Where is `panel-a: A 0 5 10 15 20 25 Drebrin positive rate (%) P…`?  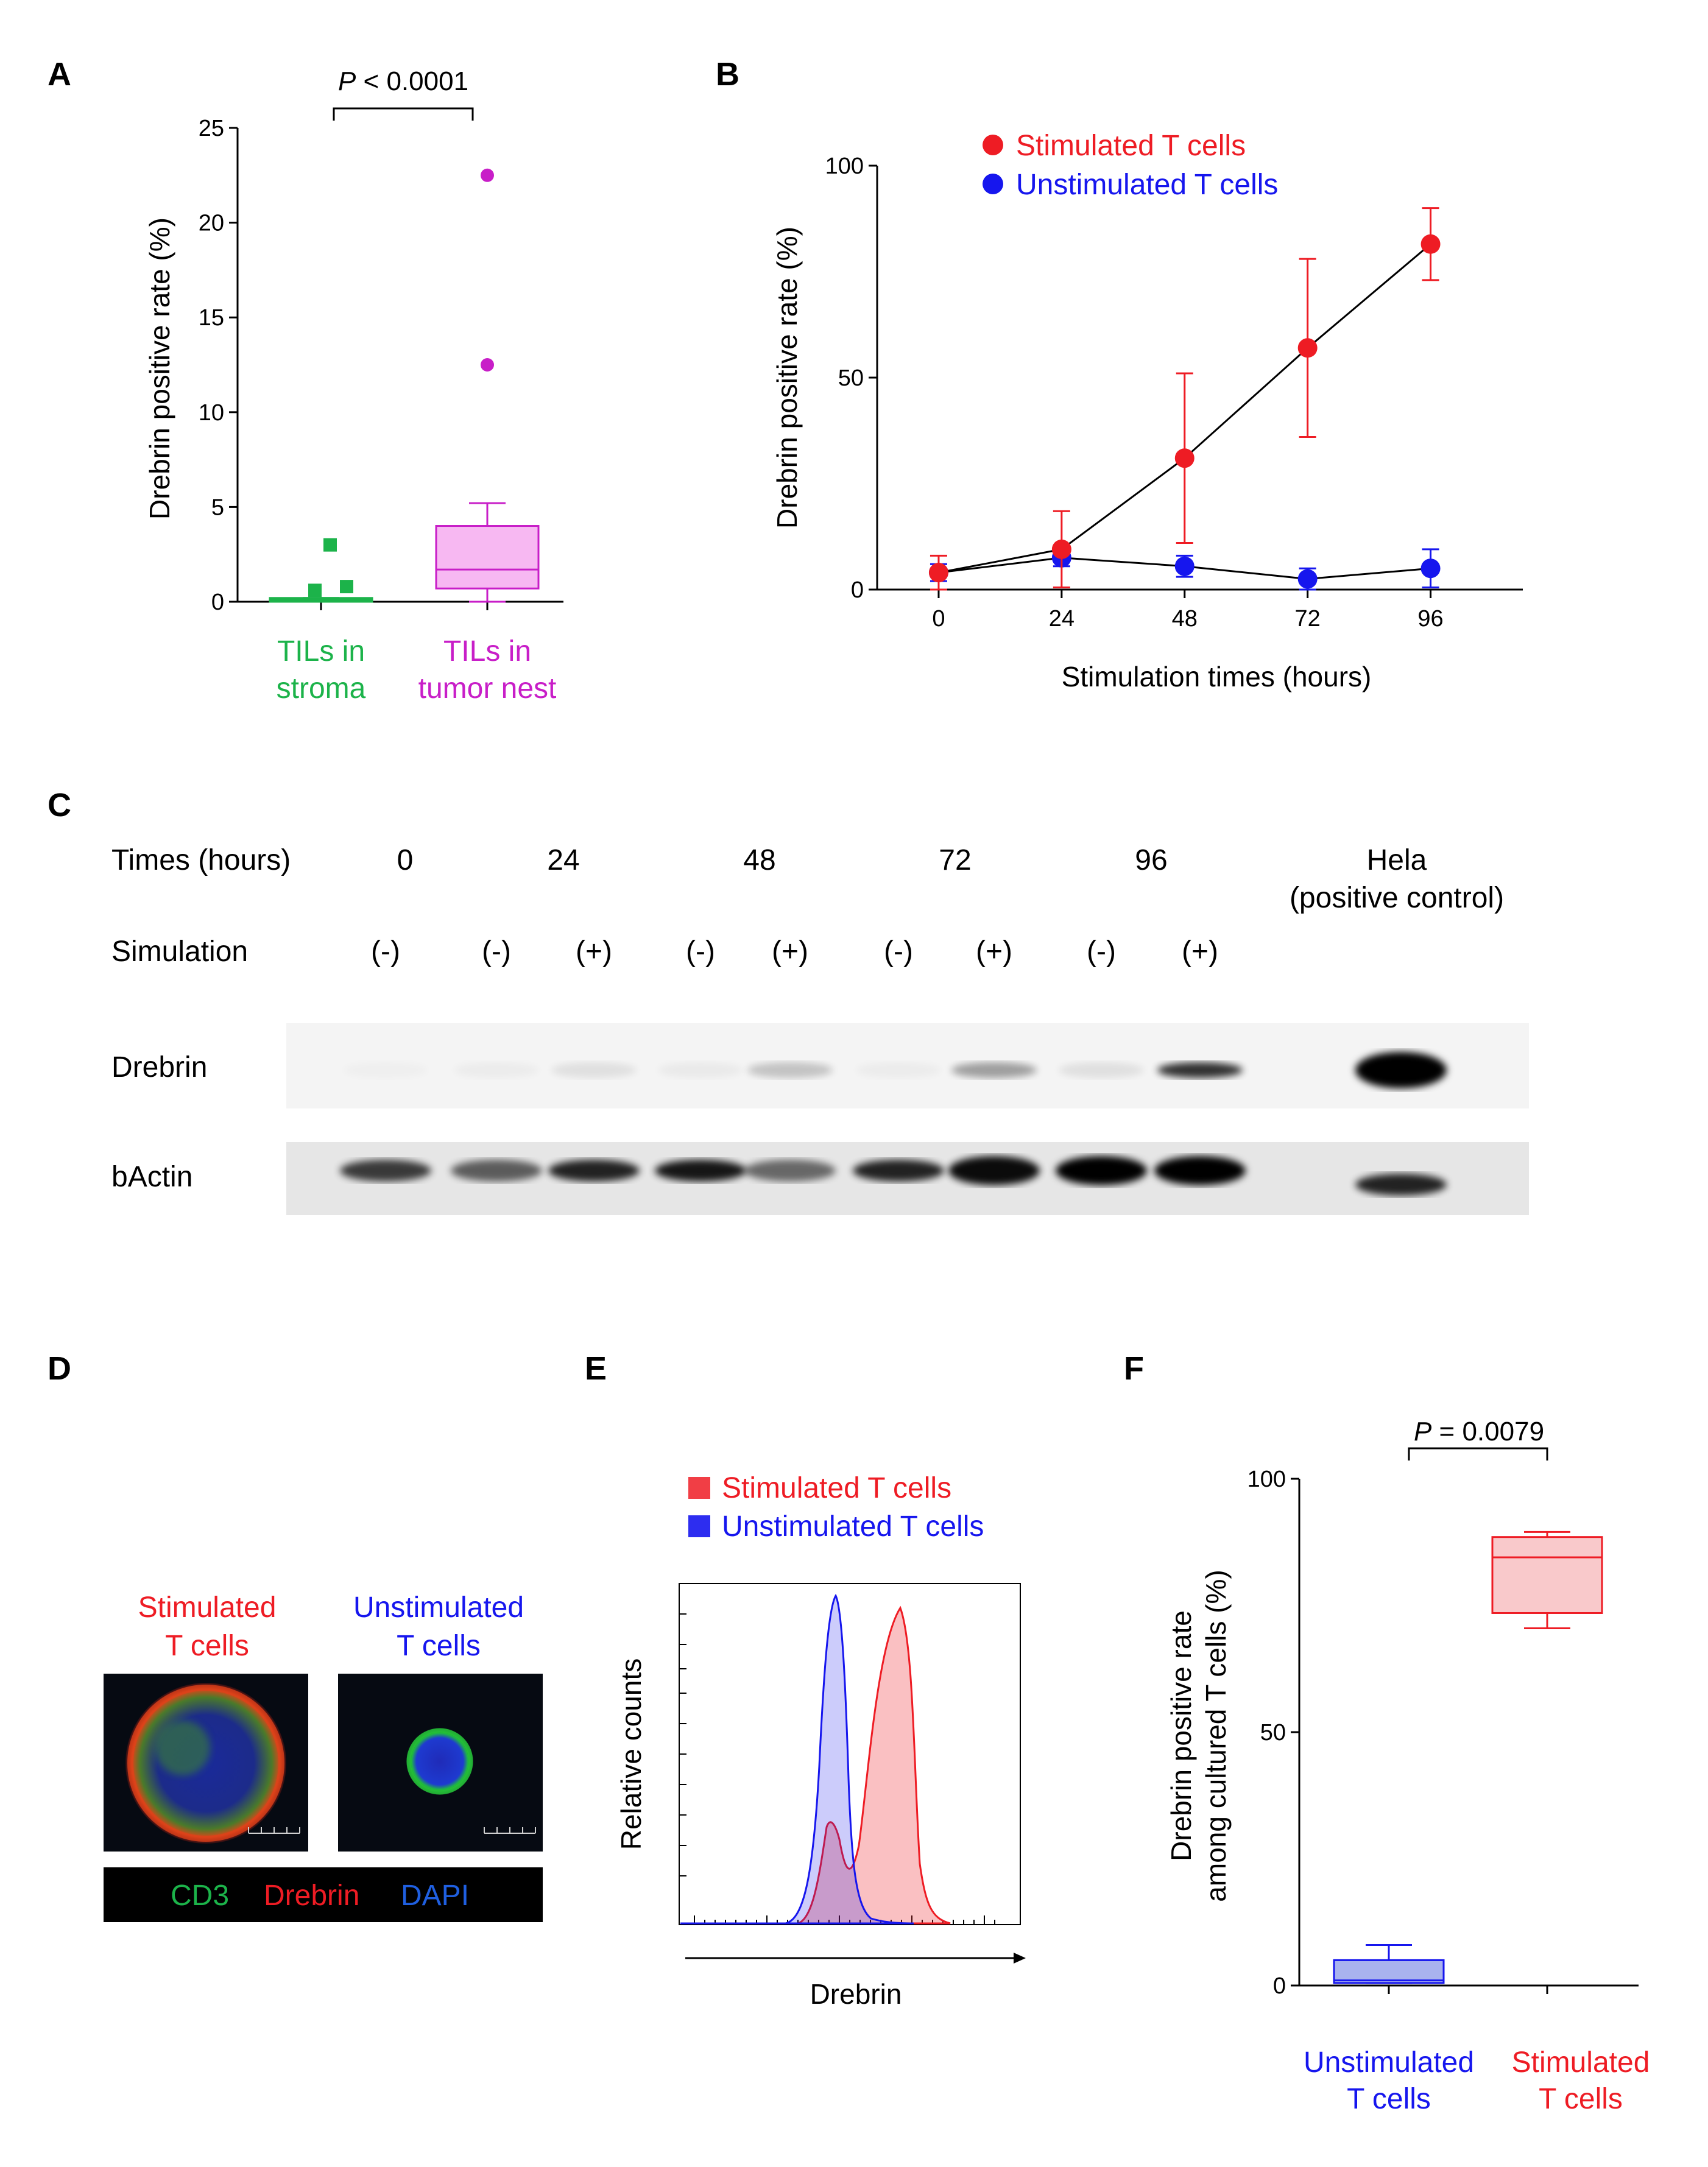
panel-a: A 0 5 10 15 20 25 Drebrin positive rate (%) P… is located at coordinates (305, 380).